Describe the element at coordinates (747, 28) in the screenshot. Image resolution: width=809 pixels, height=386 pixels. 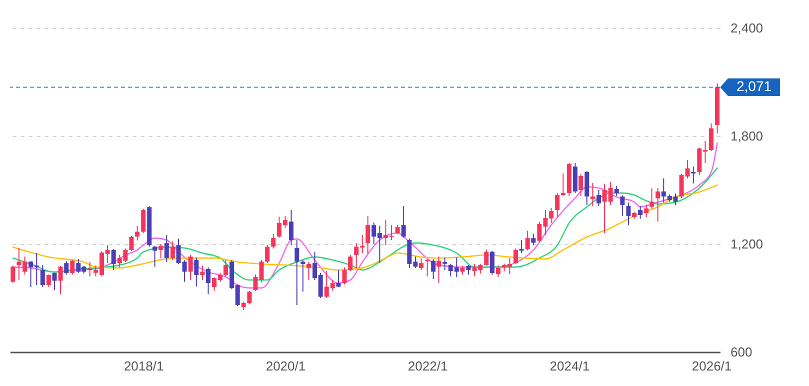
I see `y-tick-label: 2,400` at that location.